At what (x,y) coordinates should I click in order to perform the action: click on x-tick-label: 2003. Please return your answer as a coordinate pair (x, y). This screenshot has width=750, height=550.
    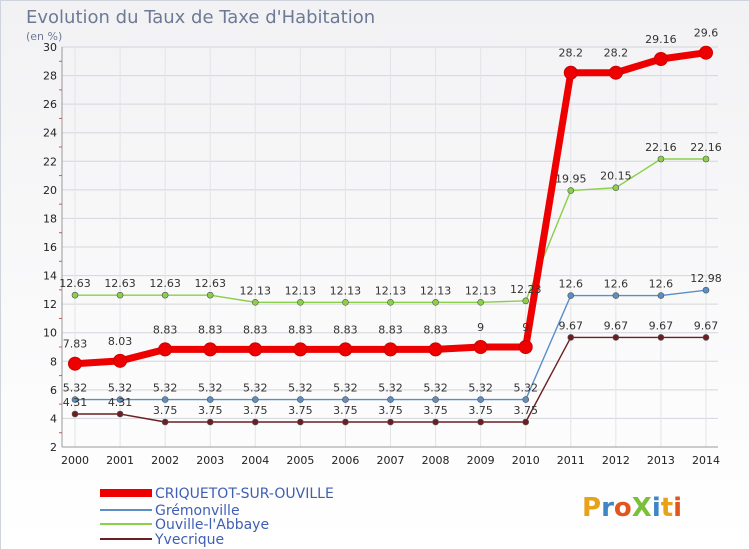
    Looking at the image, I should click on (210, 460).